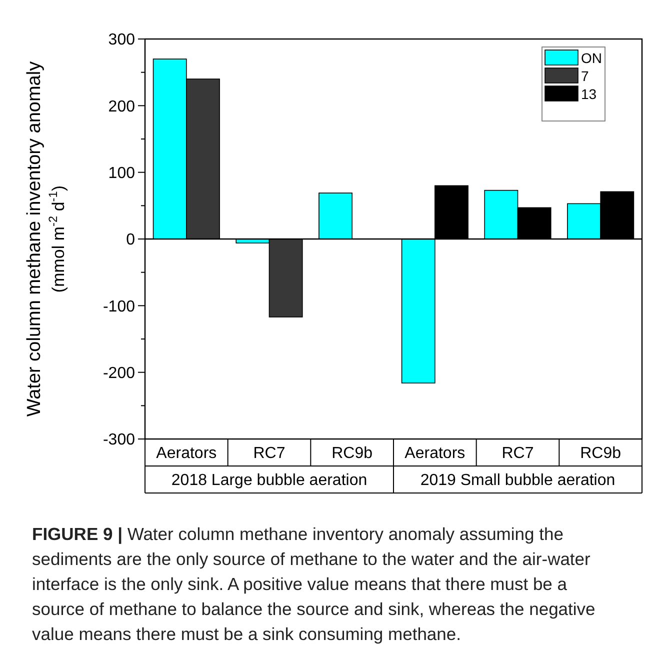  Describe the element at coordinates (119, 373) in the screenshot. I see `y-tick-label: -200` at that location.